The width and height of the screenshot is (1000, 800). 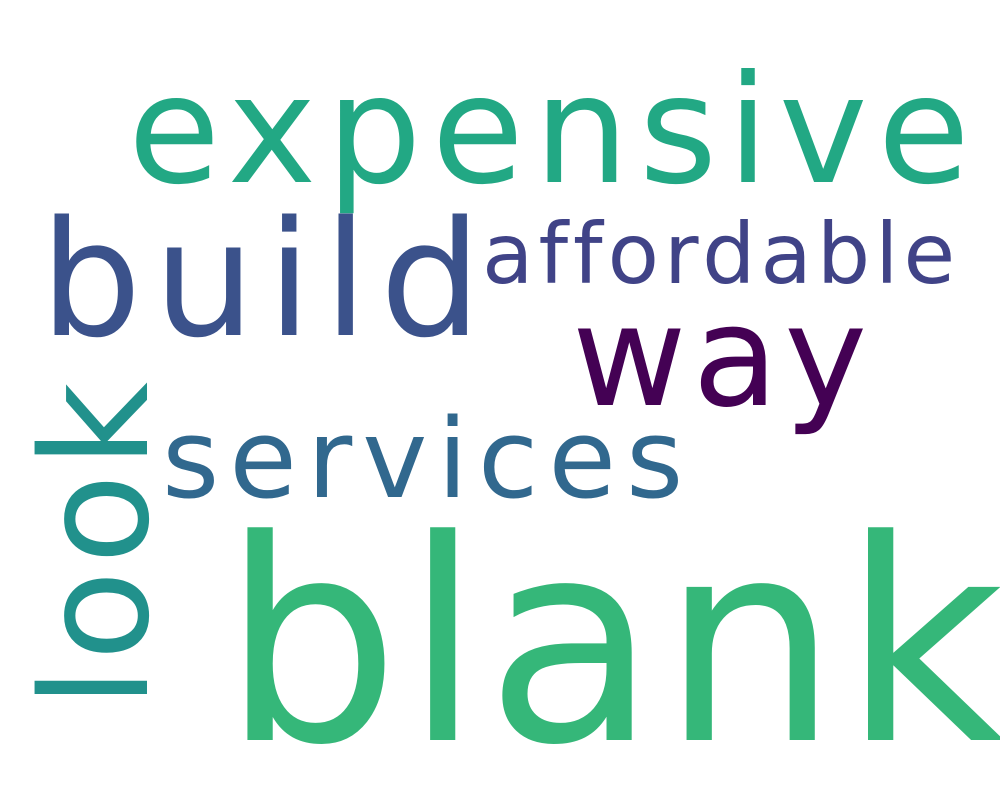 What do you see at coordinates (428, 459) in the screenshot?
I see `word-services: services` at bounding box center [428, 459].